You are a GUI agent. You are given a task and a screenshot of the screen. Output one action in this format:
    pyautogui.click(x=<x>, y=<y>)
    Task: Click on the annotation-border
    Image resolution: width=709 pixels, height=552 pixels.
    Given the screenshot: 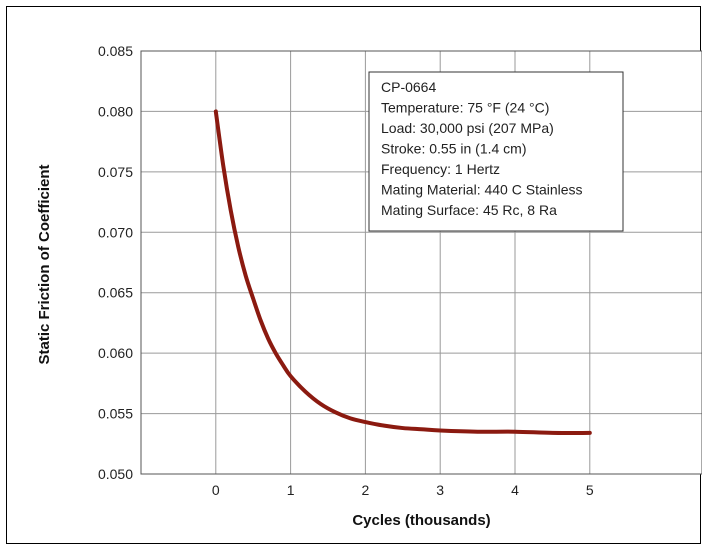 What is the action you would take?
    pyautogui.click(x=496, y=151)
    